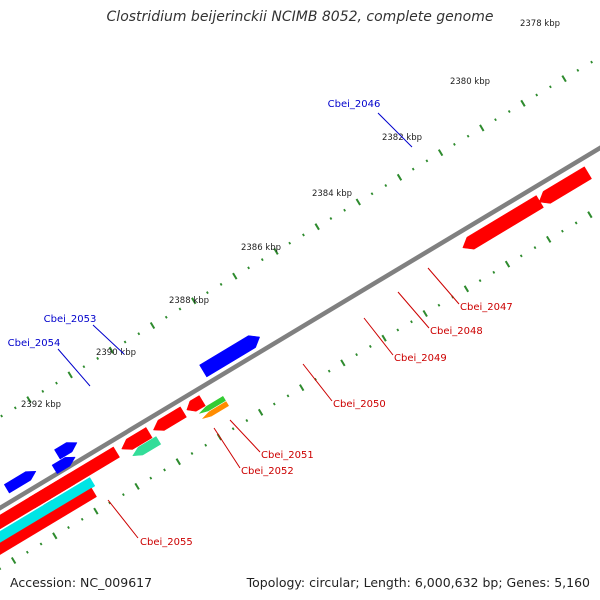 This screenshot has height=600, width=600. What do you see at coordinates (81, 582) in the screenshot?
I see `accession-text: Accession: NC_009617` at bounding box center [81, 582].